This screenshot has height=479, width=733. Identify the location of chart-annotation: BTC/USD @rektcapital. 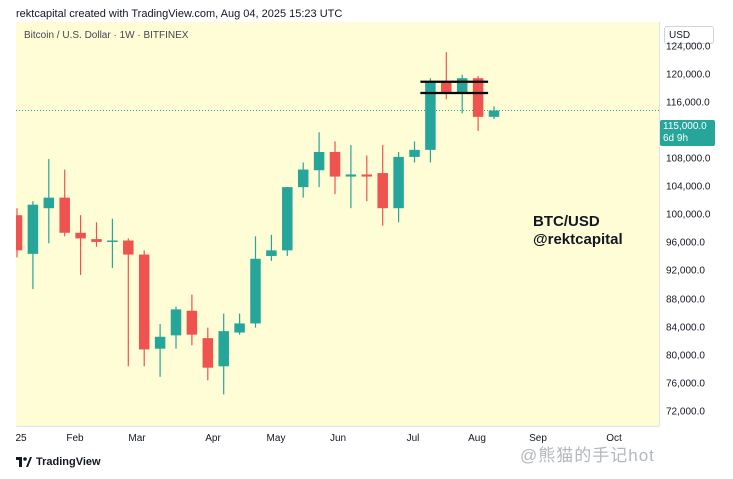
(578, 231).